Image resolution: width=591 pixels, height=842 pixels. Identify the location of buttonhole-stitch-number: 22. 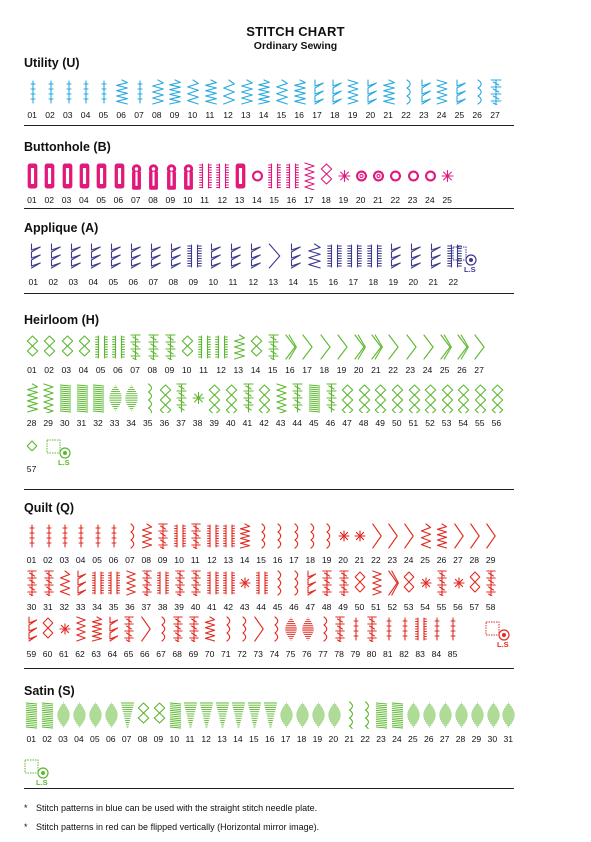
(395, 200).